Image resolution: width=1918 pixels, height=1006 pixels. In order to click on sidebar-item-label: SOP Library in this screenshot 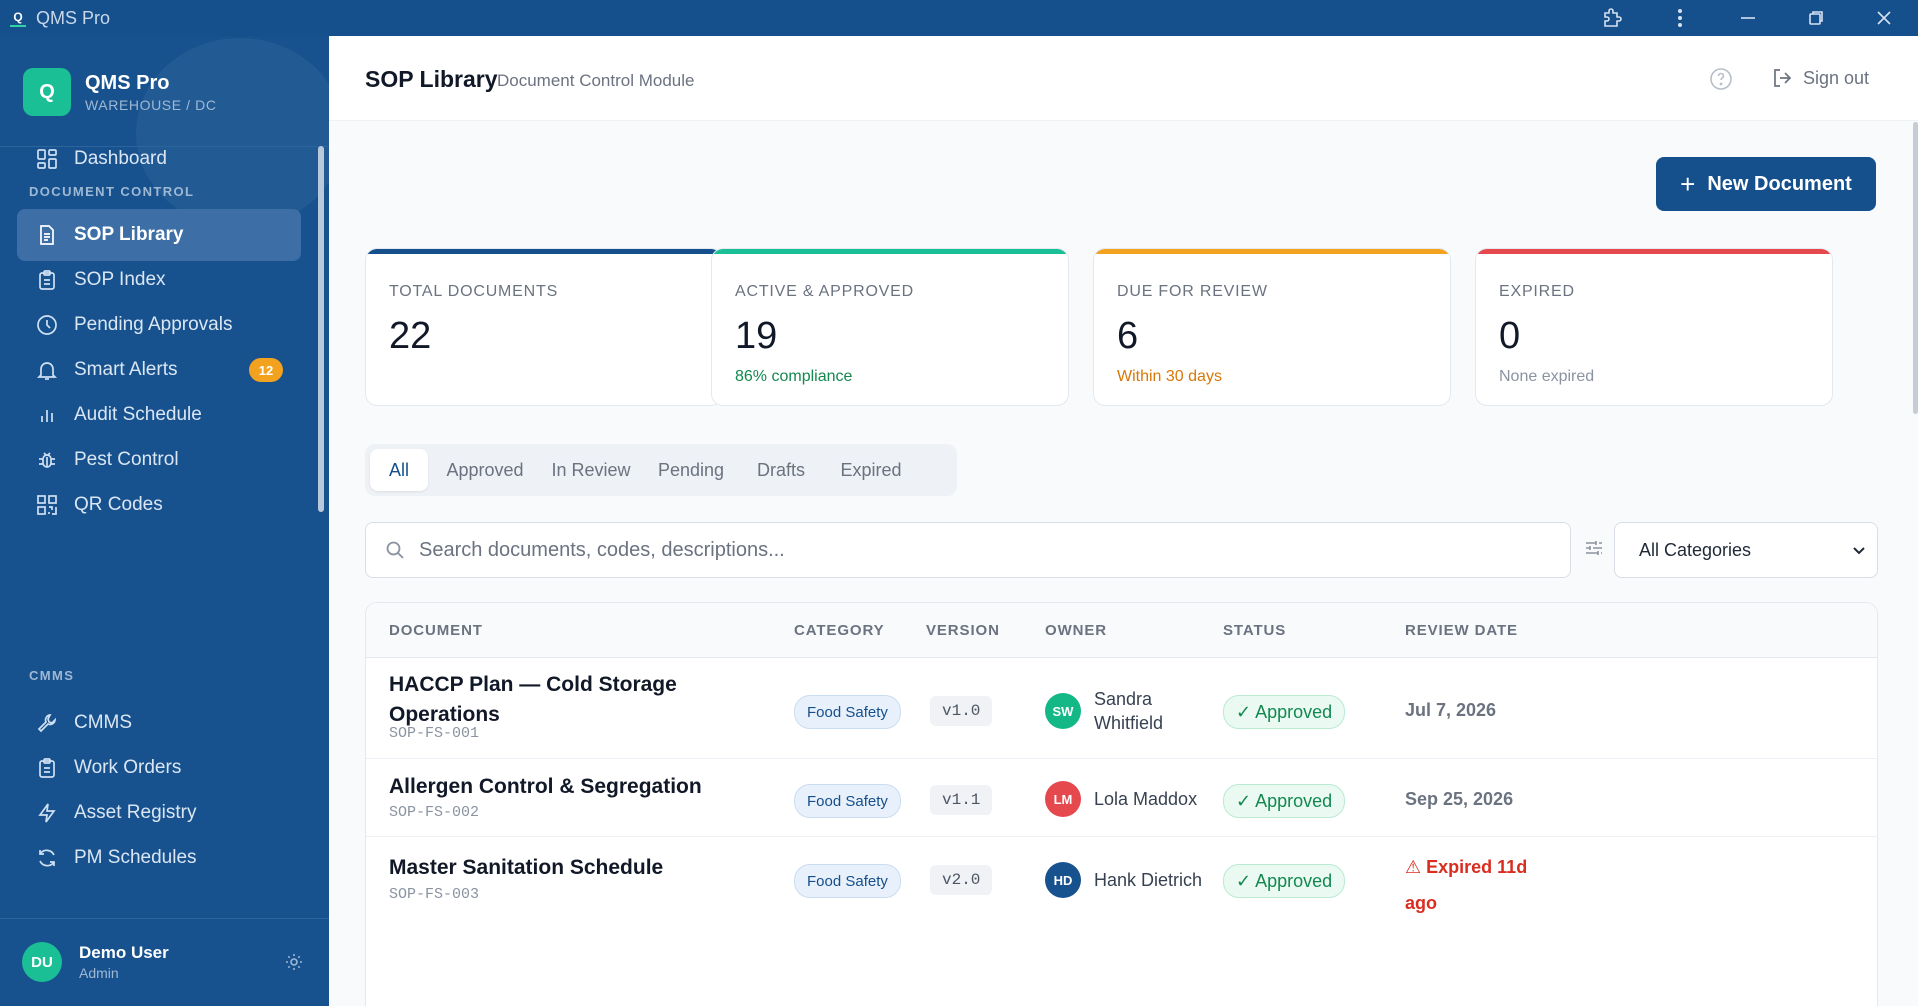, I will do `click(129, 234)`.